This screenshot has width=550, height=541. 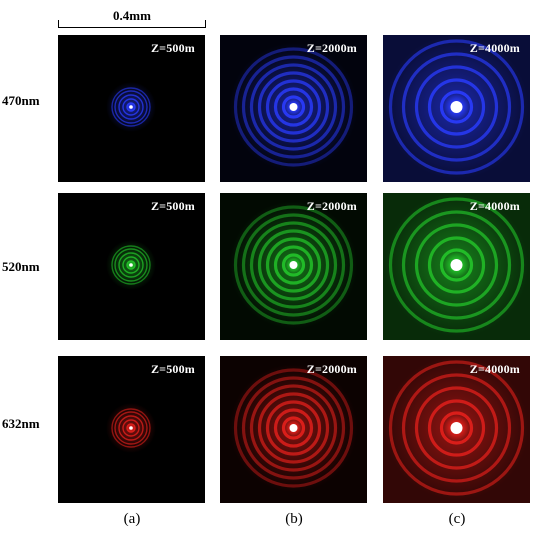 I want to click on panel-520nm-z500: Z=500m, so click(x=131, y=266).